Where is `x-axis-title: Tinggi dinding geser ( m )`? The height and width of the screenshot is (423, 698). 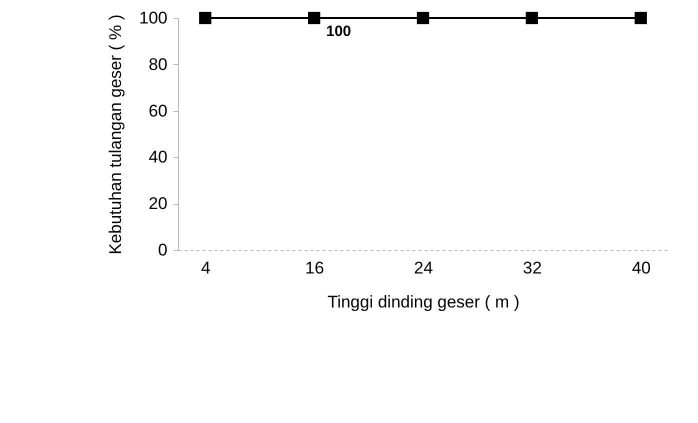
x-axis-title: Tinggi dinding geser ( m ) is located at coordinates (423, 302).